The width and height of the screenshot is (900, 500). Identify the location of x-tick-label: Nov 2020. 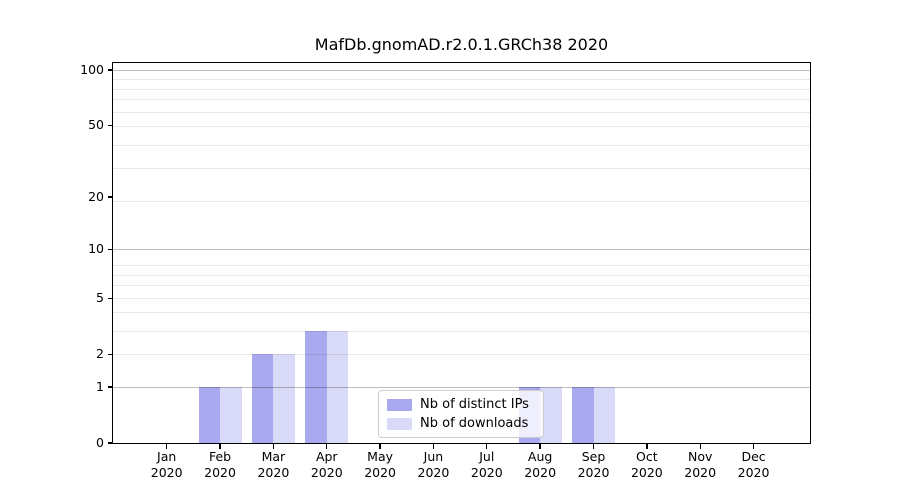
(700, 465).